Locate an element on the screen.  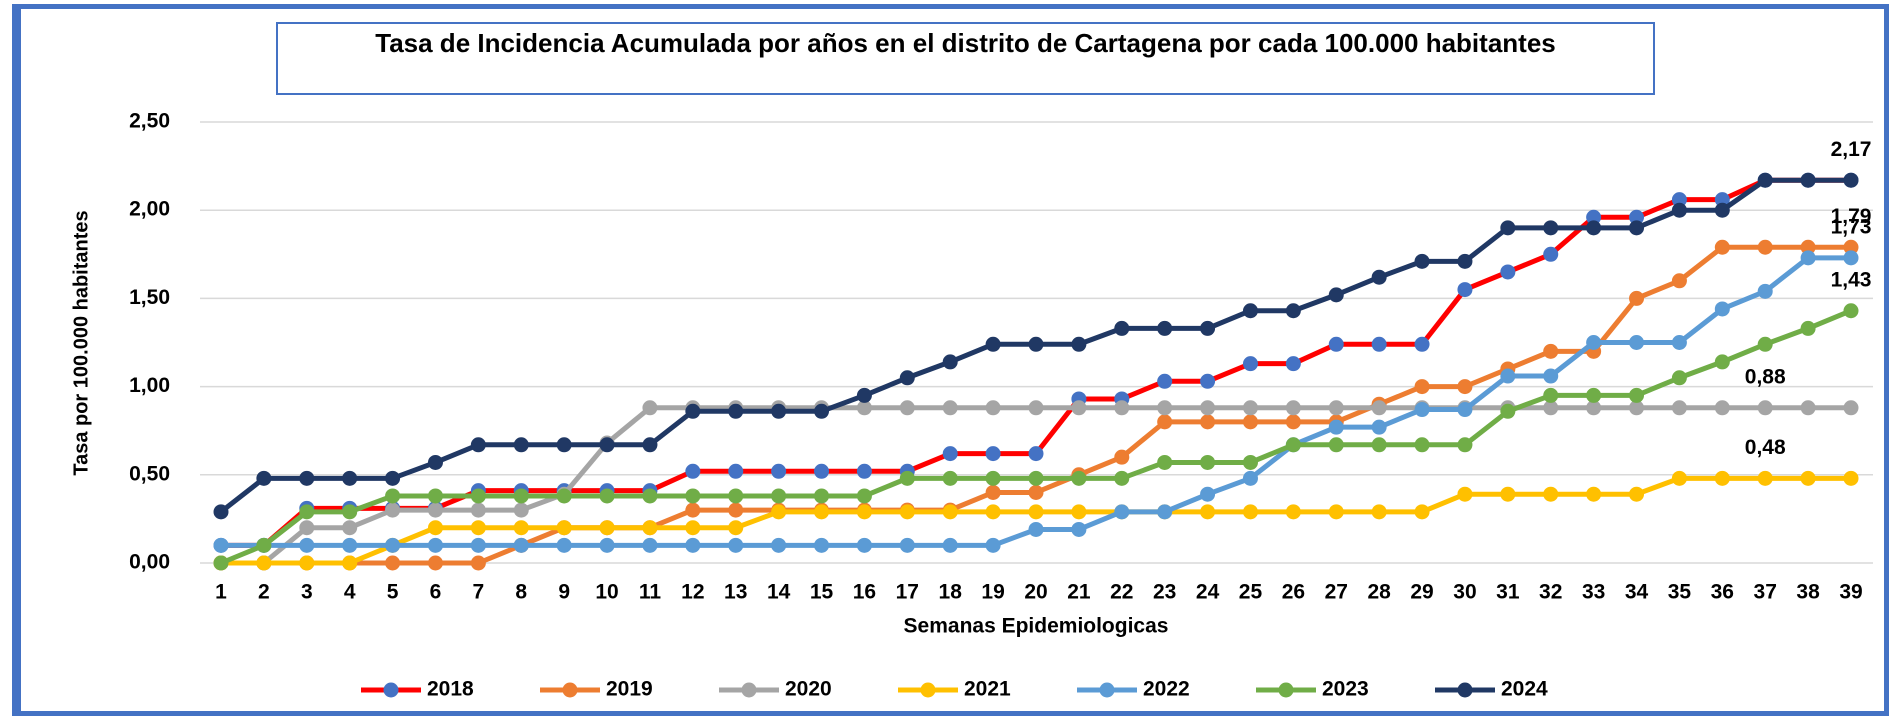
x-tick-label: 8 is located at coordinates (521, 592).